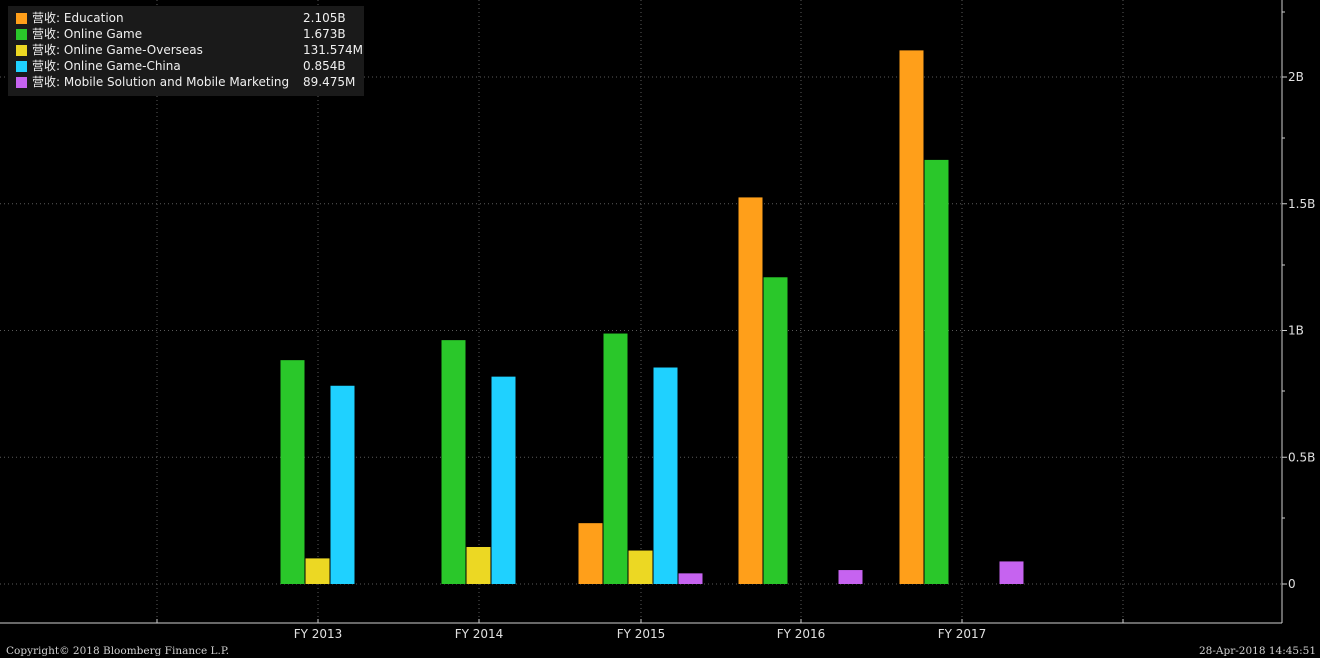 Image resolution: width=1320 pixels, height=658 pixels. What do you see at coordinates (1296, 77) in the screenshot?
I see `y-tick-label: 2B` at bounding box center [1296, 77].